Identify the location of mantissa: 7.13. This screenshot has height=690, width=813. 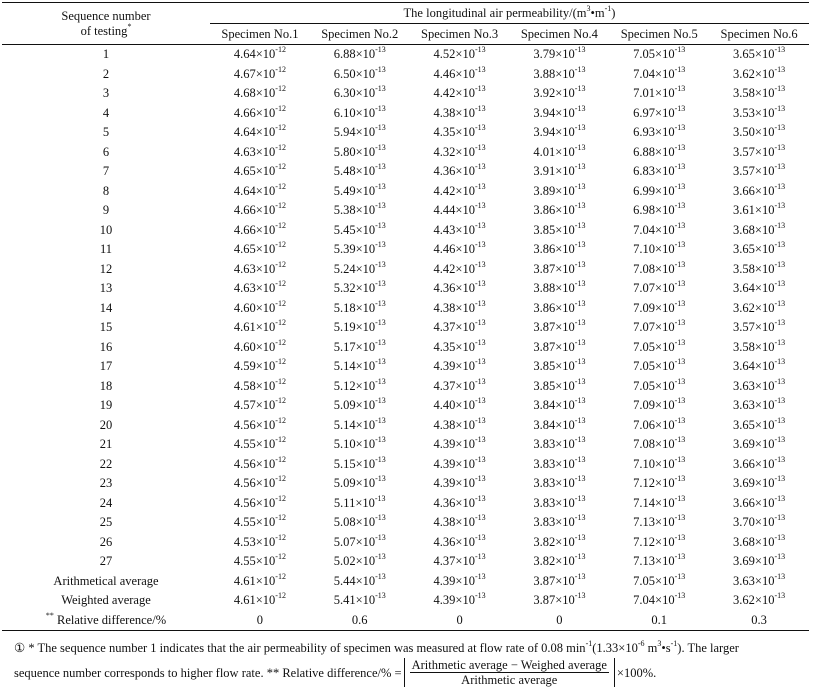
(644, 561).